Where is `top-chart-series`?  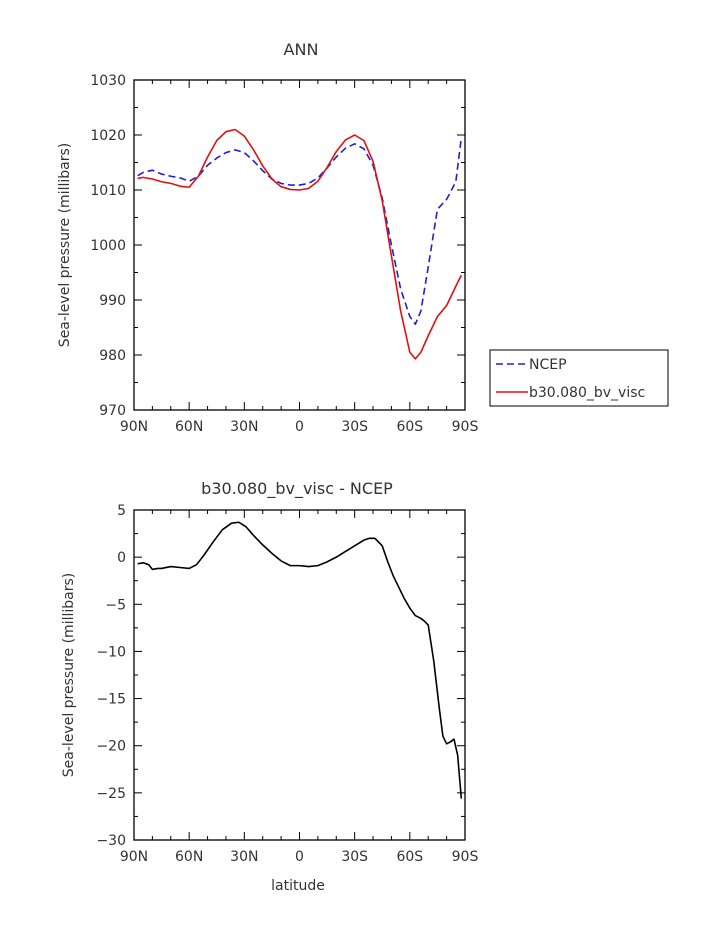 top-chart-series is located at coordinates (300, 244).